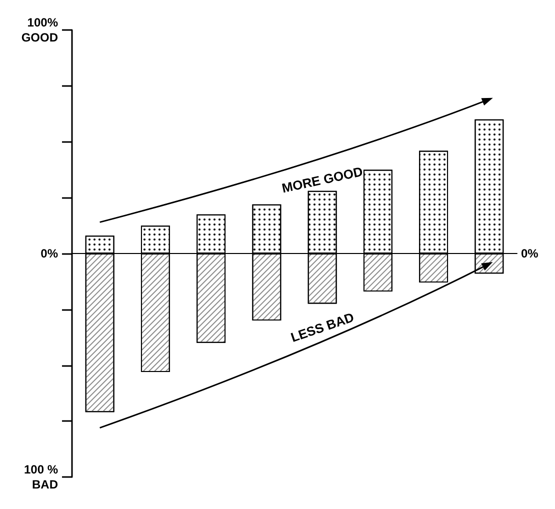  What do you see at coordinates (530, 253) in the screenshot?
I see `text: 0%` at bounding box center [530, 253].